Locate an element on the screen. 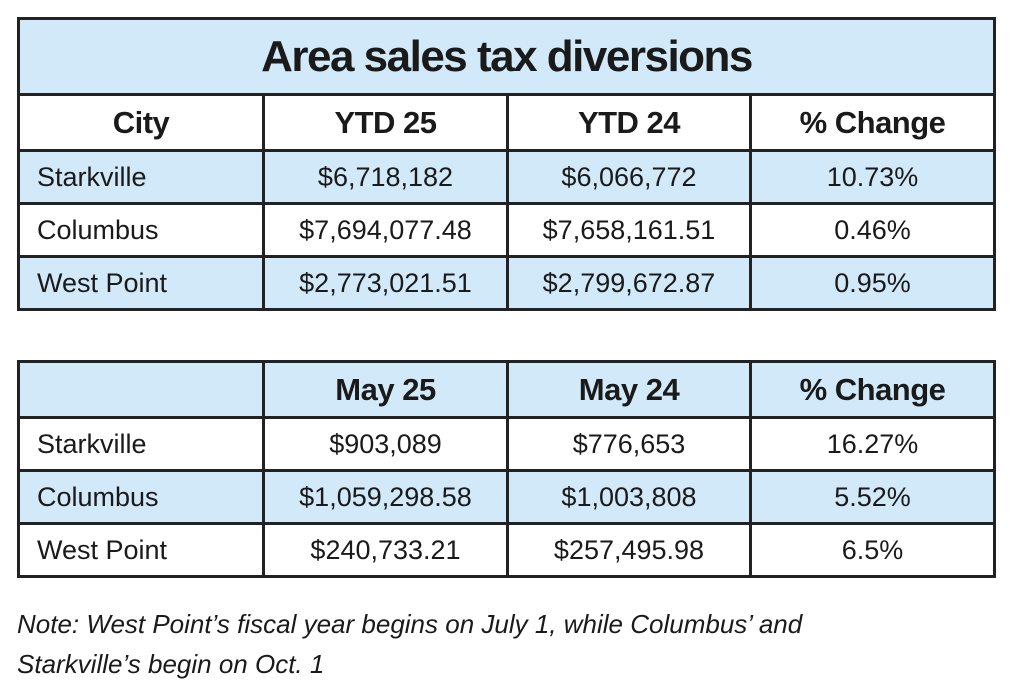 This screenshot has width=1010, height=688. data-row: West Point $240,733.21 $257,495.98 6.5% is located at coordinates (506, 550).